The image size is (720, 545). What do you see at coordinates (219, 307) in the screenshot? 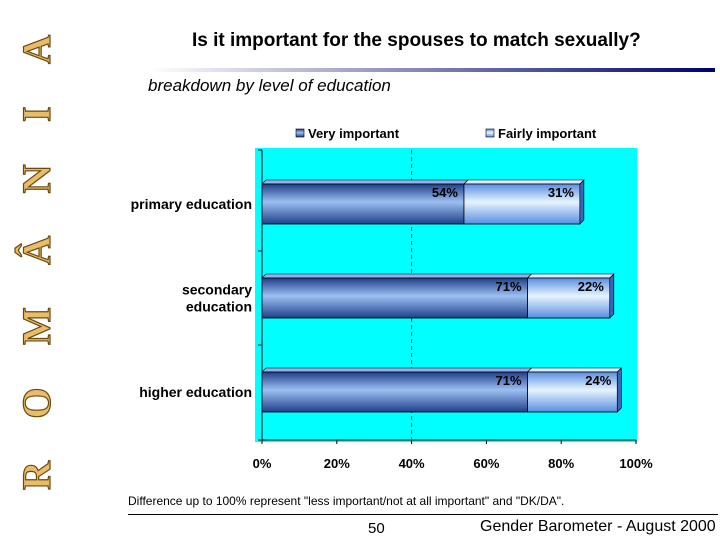
I see `category-label-line: education` at bounding box center [219, 307].